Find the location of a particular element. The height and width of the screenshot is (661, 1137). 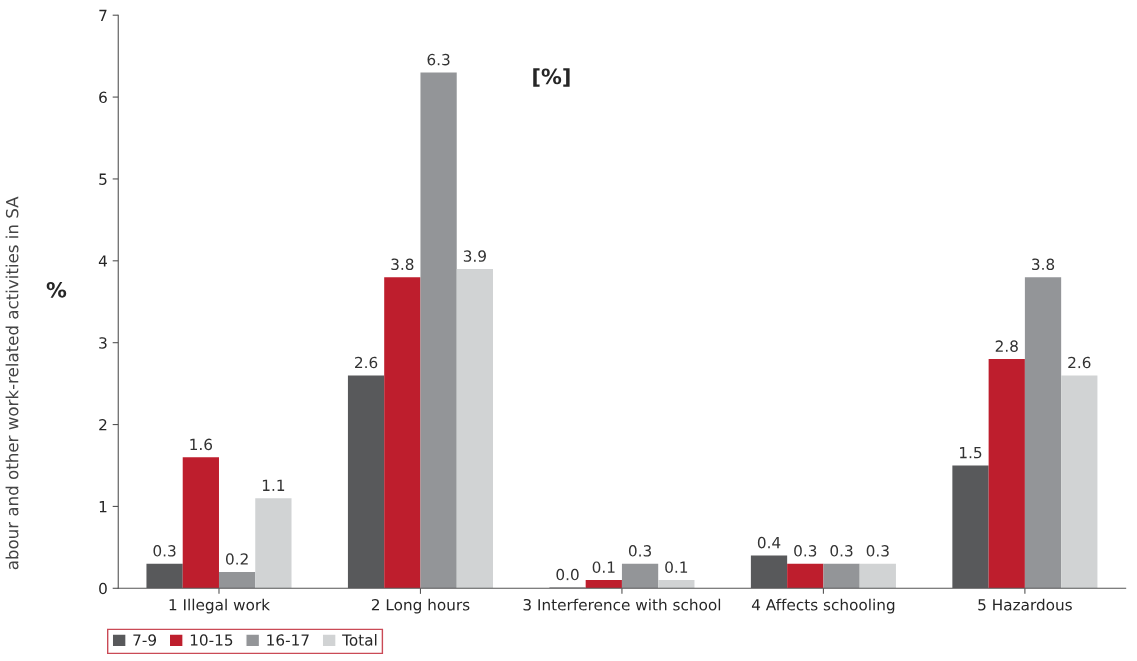

data-label: 1.1 is located at coordinates (273, 485).